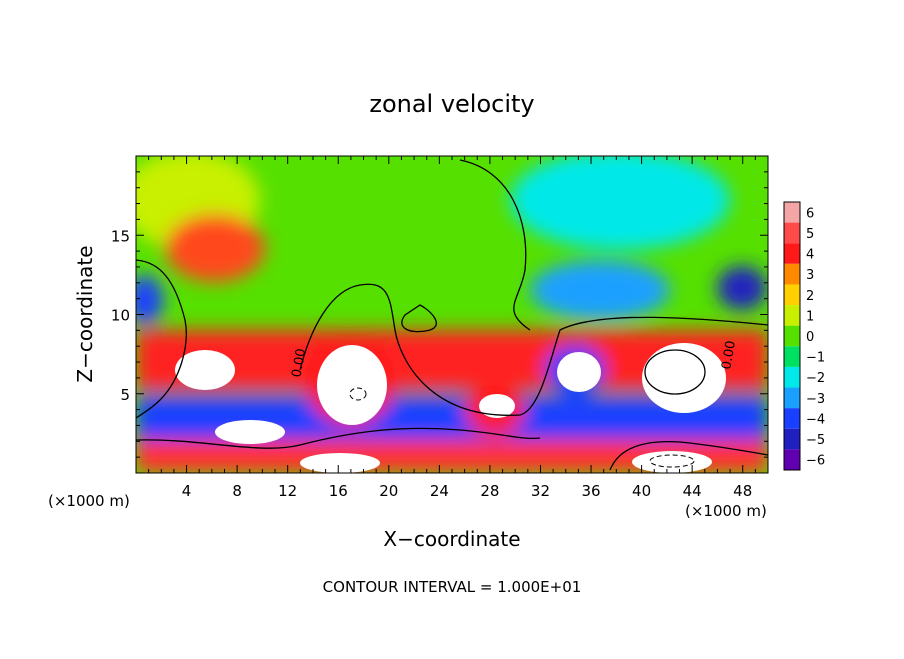  Describe the element at coordinates (237, 491) in the screenshot. I see `x-tick-label: 8` at that location.